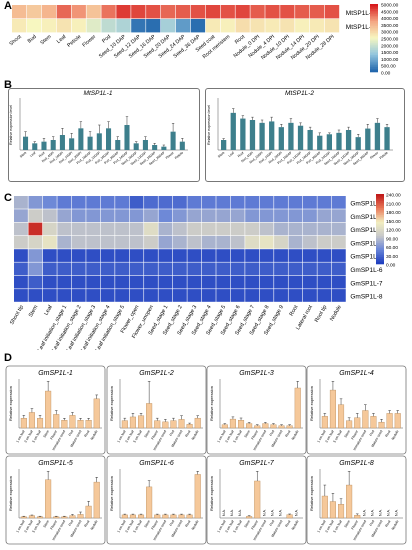 The image size is (412, 550). Describe the element at coordinates (360, 27) in the screenshot. I see `heatmap-a-row-label: MtSP1L-2` at that location.